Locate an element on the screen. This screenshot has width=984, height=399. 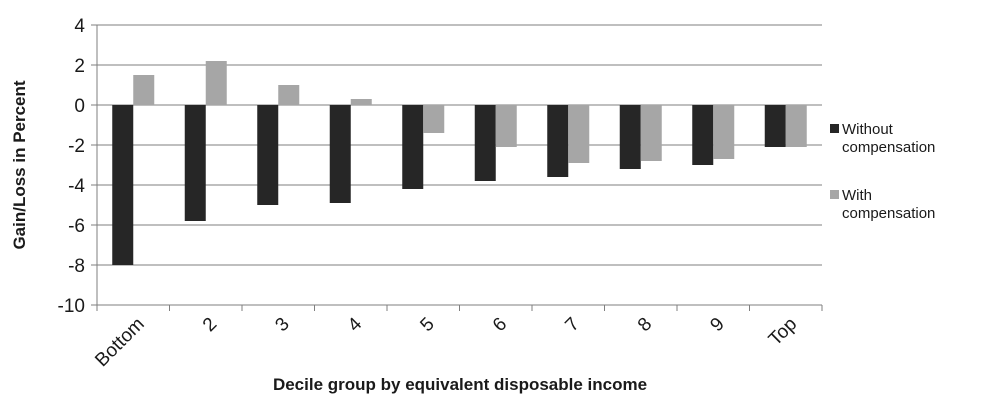
y-tick-label: -6 is located at coordinates (76, 226).